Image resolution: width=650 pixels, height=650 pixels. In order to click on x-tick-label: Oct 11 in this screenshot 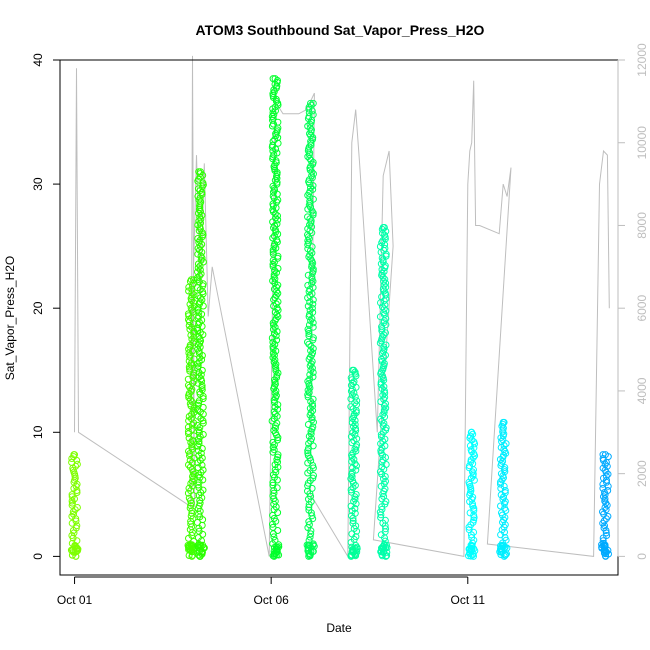, I will do `click(468, 600)`.